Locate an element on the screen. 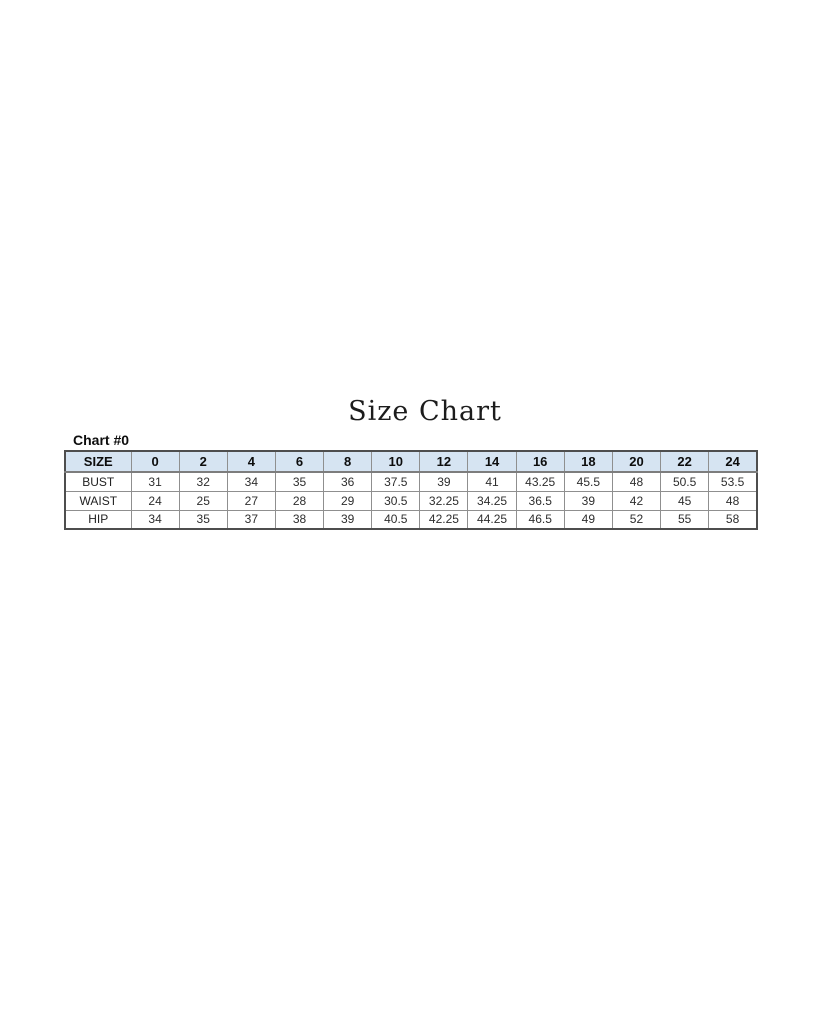 The image size is (819, 1024). measurement-value-cell: 44.25 is located at coordinates (492, 519).